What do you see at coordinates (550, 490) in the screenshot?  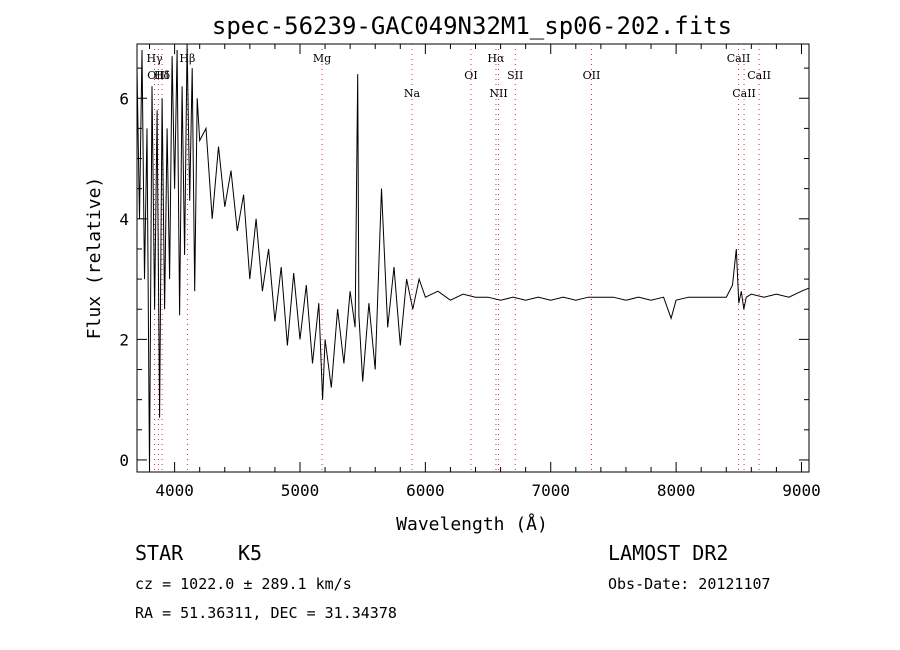 I see `x-tick-label: 7000` at bounding box center [550, 490].